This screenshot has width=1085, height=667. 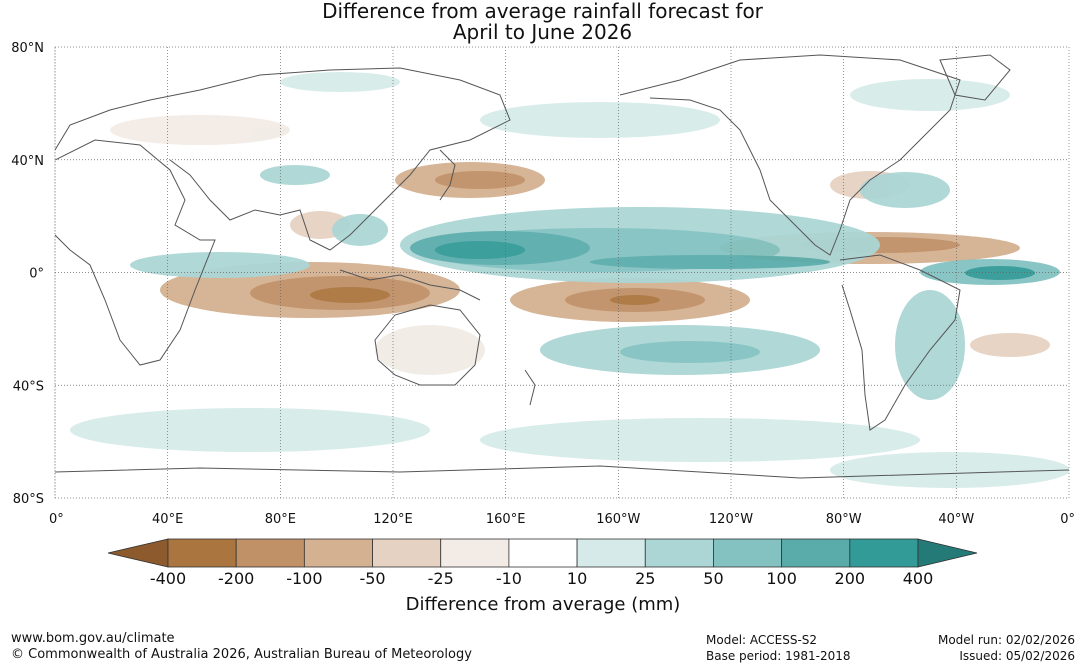 What do you see at coordinates (283, 159) in the screenshot?
I see `eurasia-coast` at bounding box center [283, 159].